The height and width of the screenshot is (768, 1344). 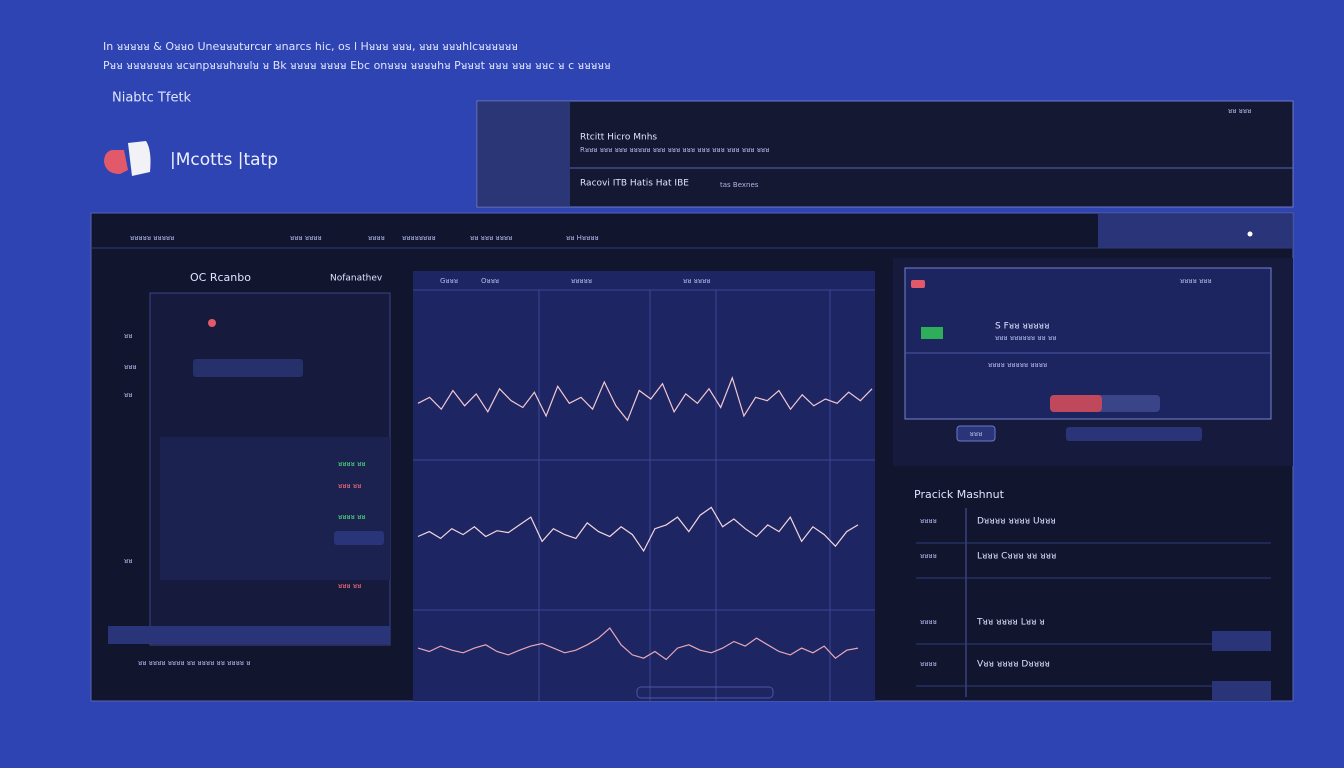 What do you see at coordinates (1025, 338) in the screenshot?
I see `card-sub: ᴚᴚᴚ ᴚᴚᴚᴚᴚᴚ ᴚᴚ ᴚᴚ` at bounding box center [1025, 338].